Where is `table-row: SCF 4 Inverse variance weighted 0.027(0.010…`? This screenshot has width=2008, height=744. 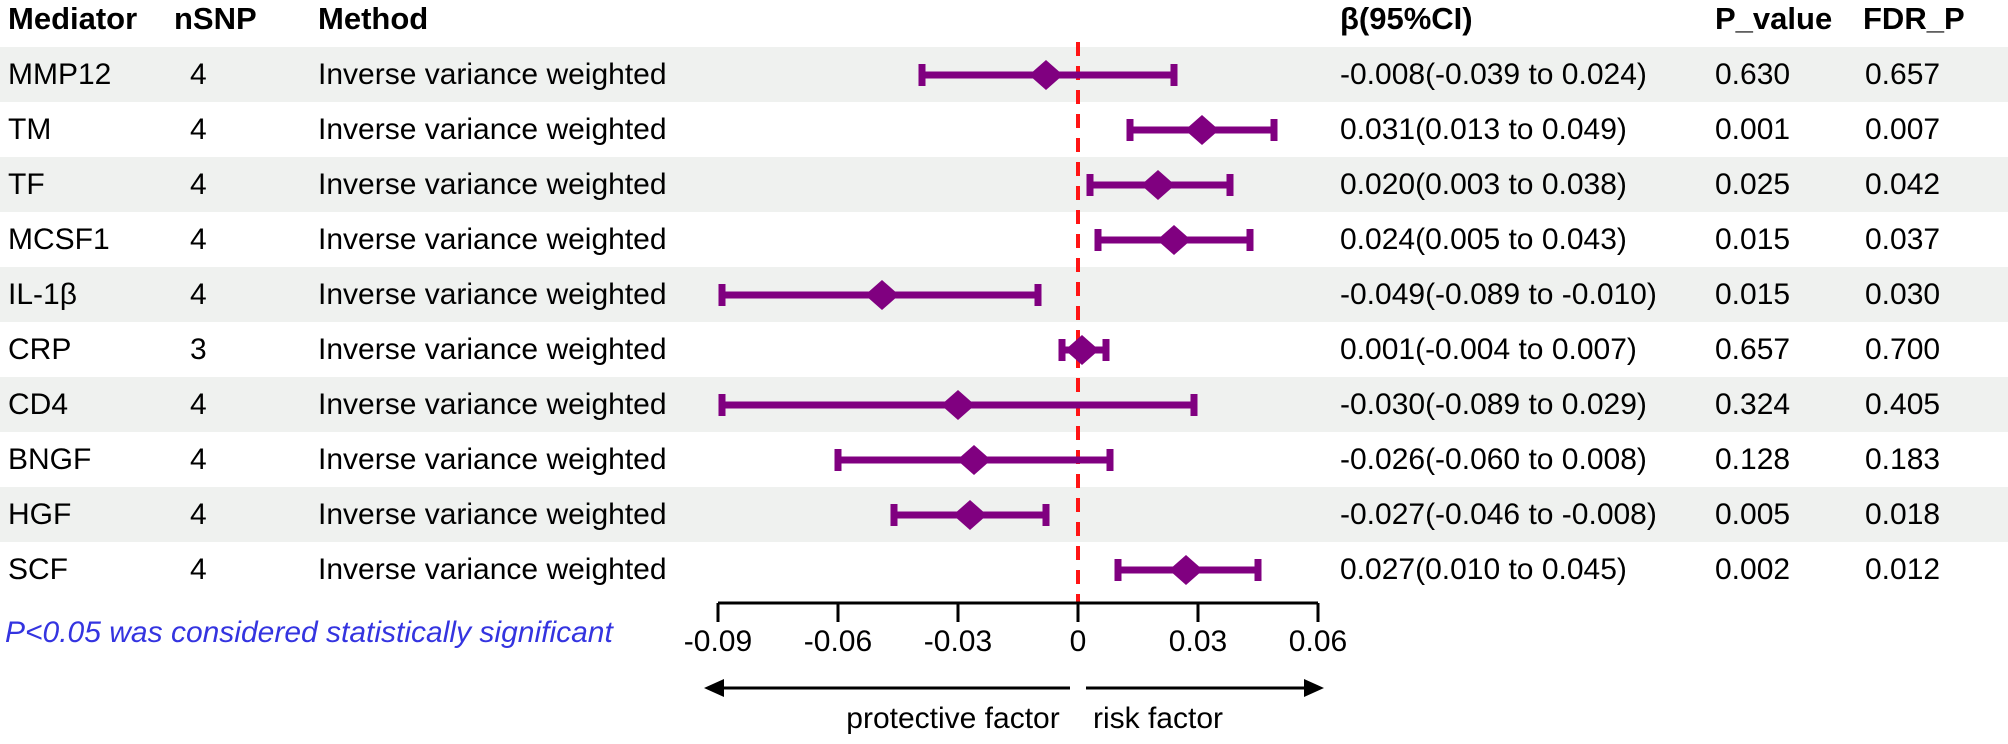 table-row: SCF 4 Inverse variance weighted 0.027(0.010… is located at coordinates (1004, 569).